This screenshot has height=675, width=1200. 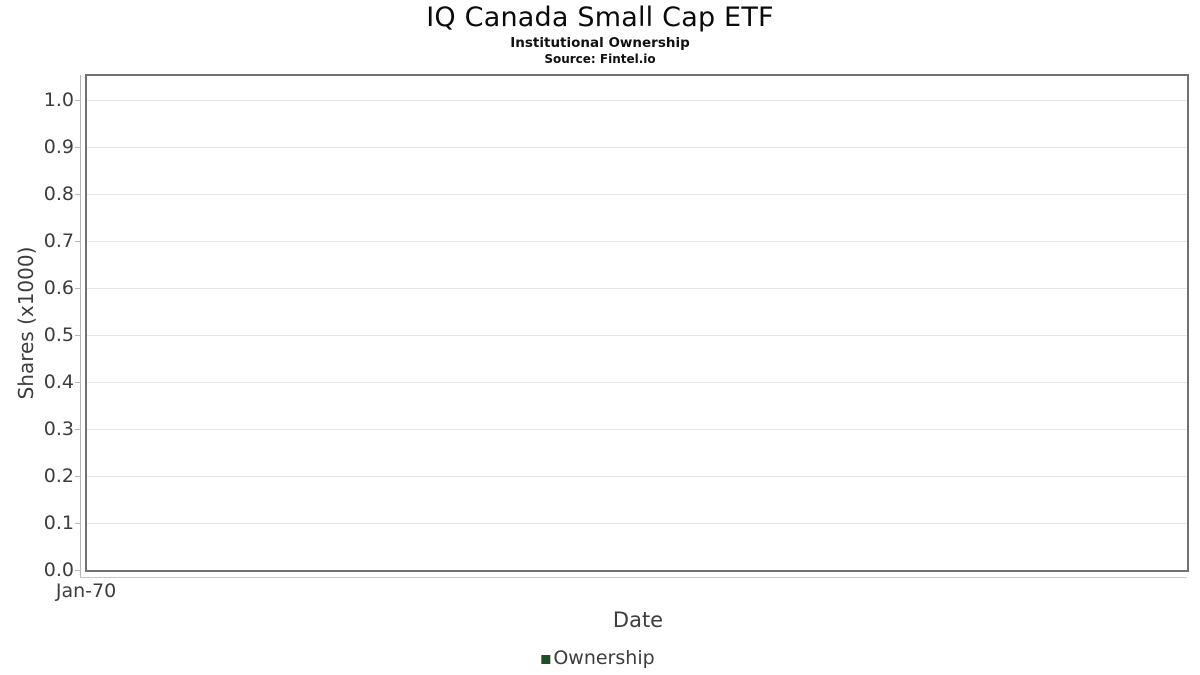 What do you see at coordinates (58, 335) in the screenshot?
I see `y-tick-label: 0.5` at bounding box center [58, 335].